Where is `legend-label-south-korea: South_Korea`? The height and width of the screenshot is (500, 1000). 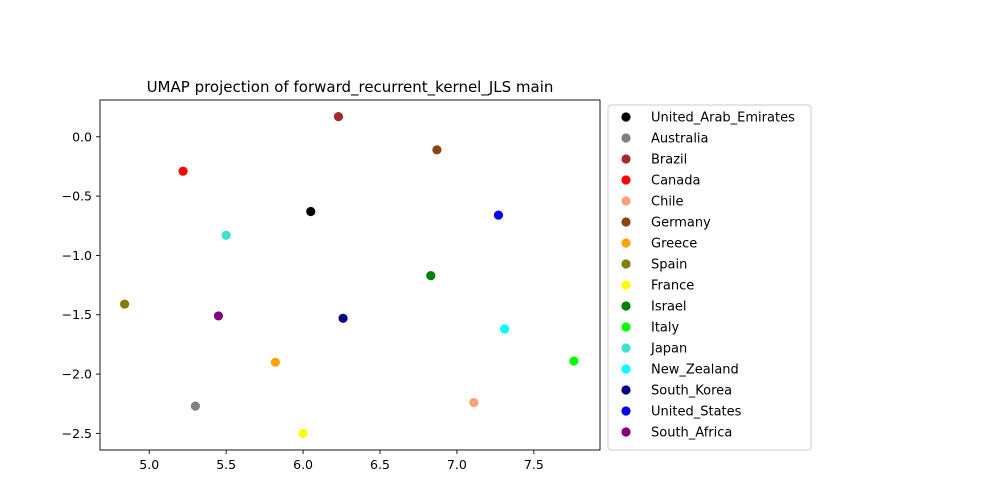
legend-label-south-korea: South_Korea is located at coordinates (691, 391).